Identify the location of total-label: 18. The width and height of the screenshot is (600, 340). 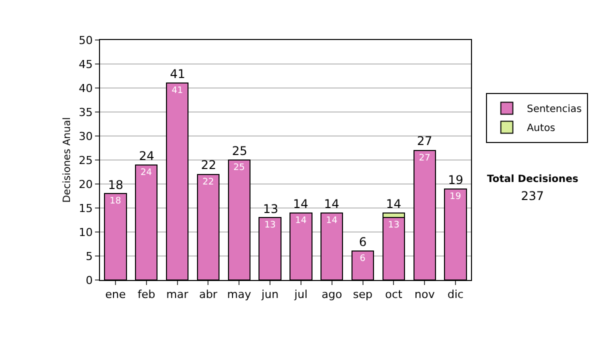
(116, 185).